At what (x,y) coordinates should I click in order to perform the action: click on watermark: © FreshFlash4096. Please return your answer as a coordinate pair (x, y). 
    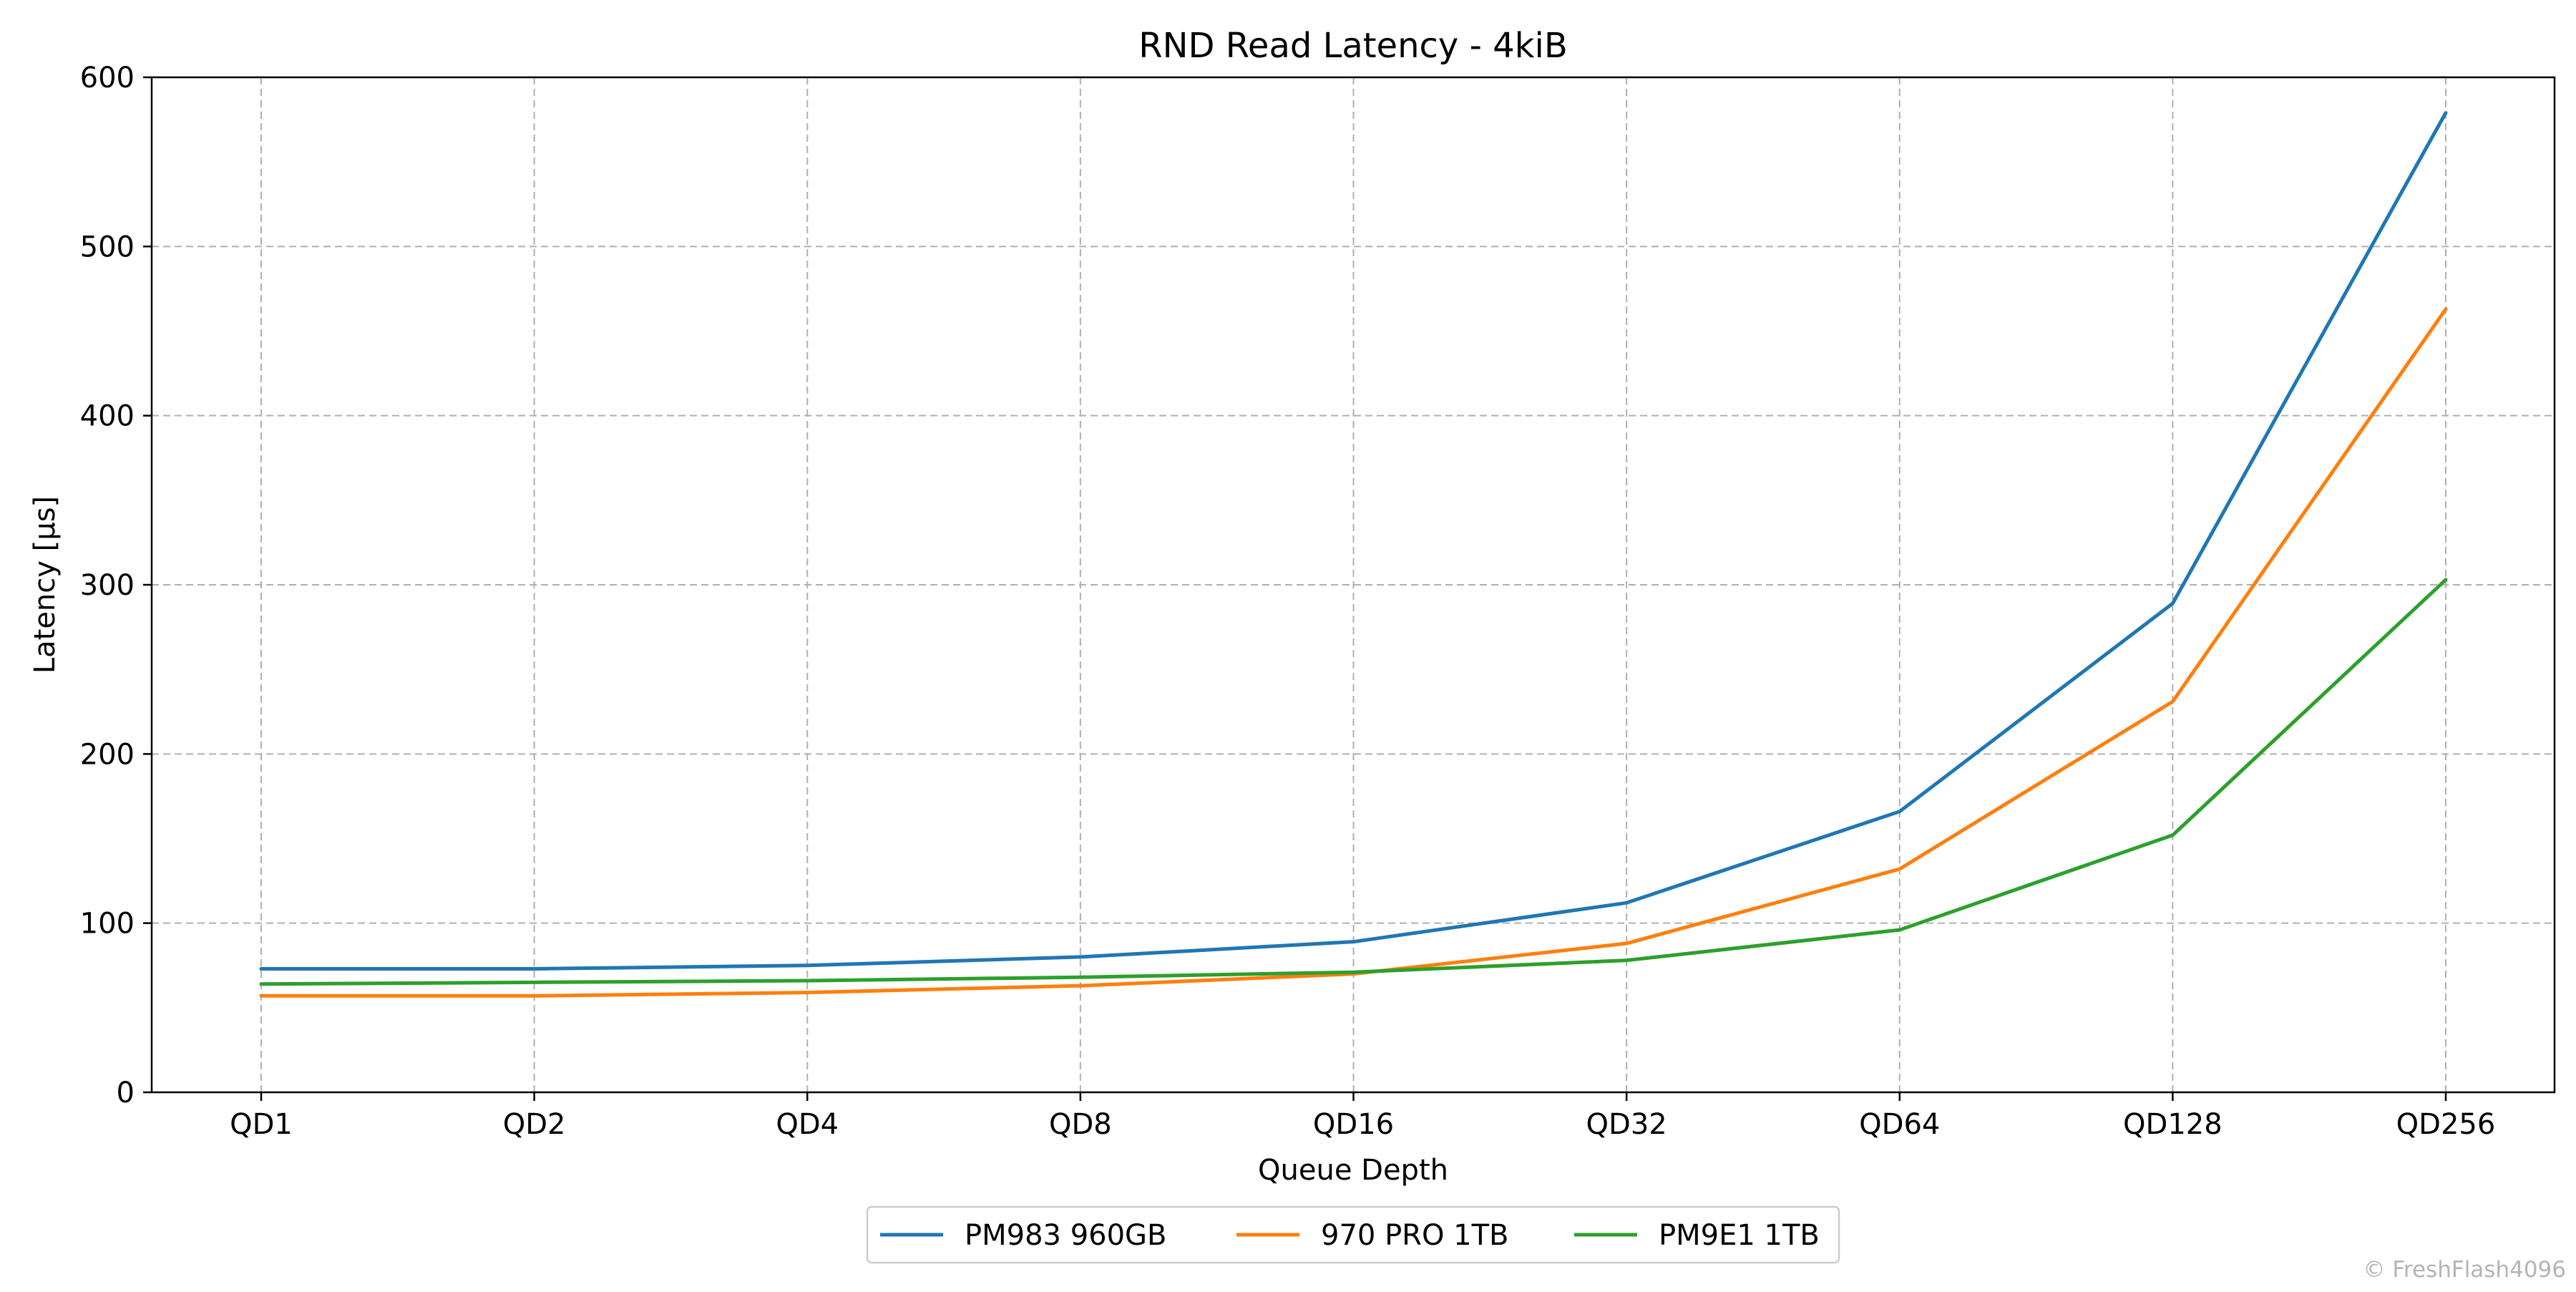
    Looking at the image, I should click on (2465, 1270).